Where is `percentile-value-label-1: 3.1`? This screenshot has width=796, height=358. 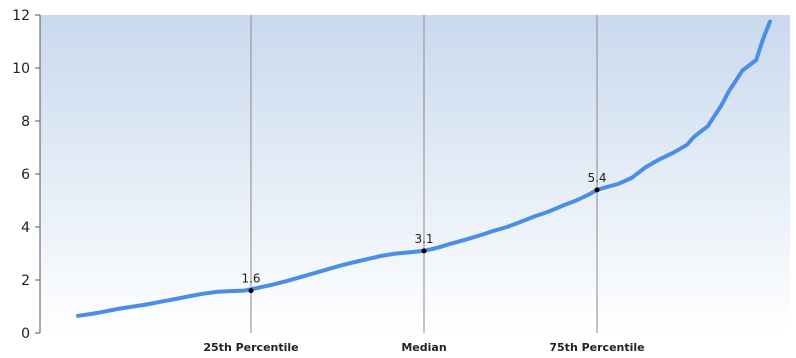 percentile-value-label-1: 3.1 is located at coordinates (423, 239).